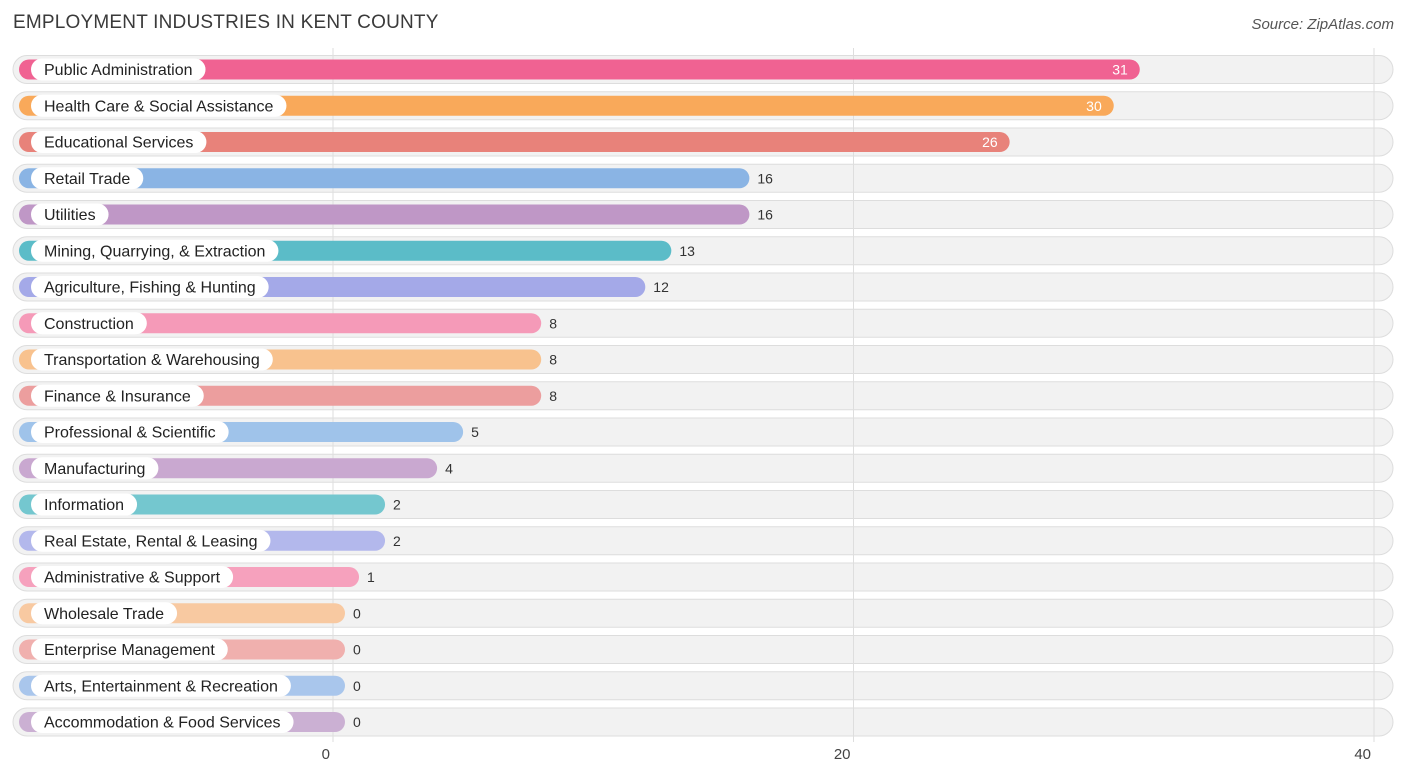  What do you see at coordinates (326, 754) in the screenshot?
I see `x-tick-label: 0` at bounding box center [326, 754].